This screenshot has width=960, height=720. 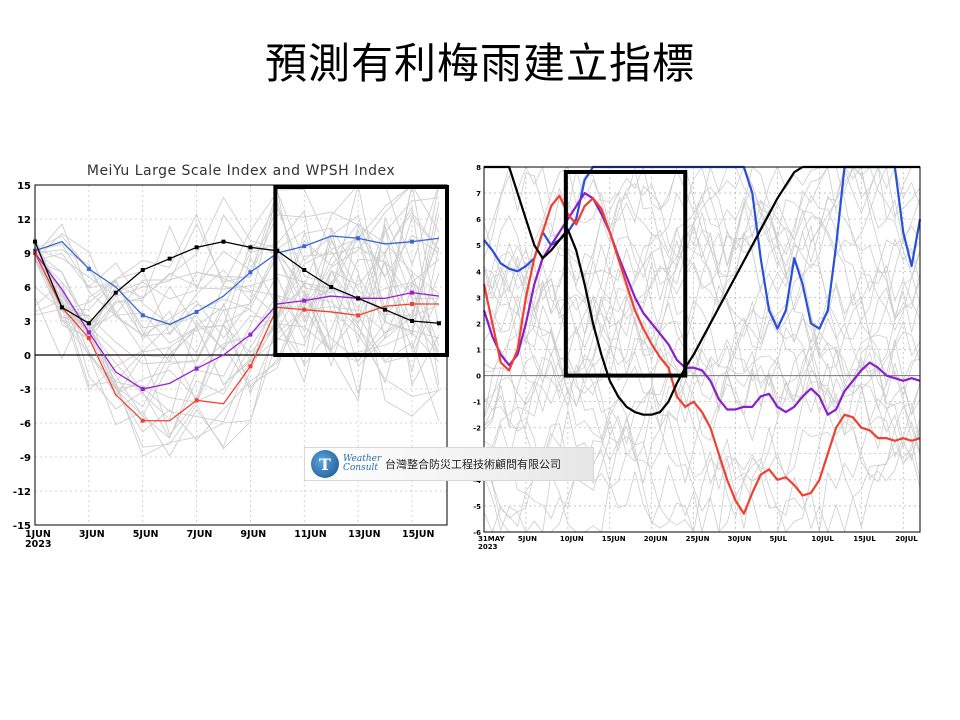 What do you see at coordinates (478, 272) in the screenshot?
I see `y-tick-label: 4` at bounding box center [478, 272].